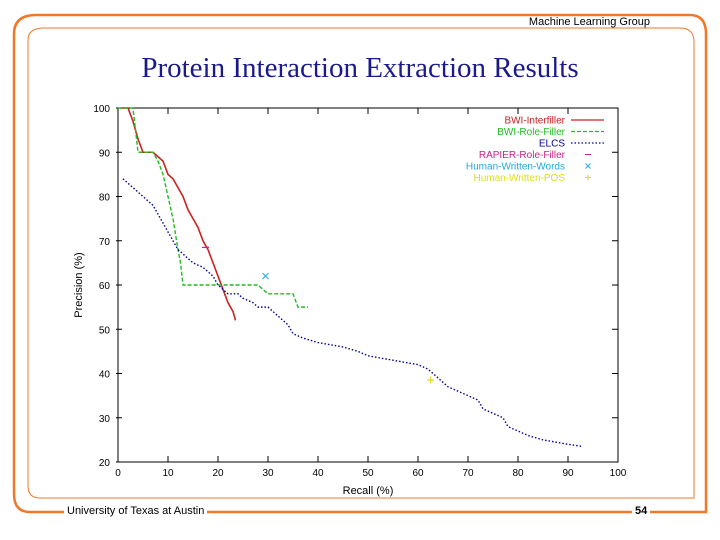 The image size is (720, 540). What do you see at coordinates (641, 511) in the screenshot?
I see `page-number: 54` at bounding box center [641, 511].